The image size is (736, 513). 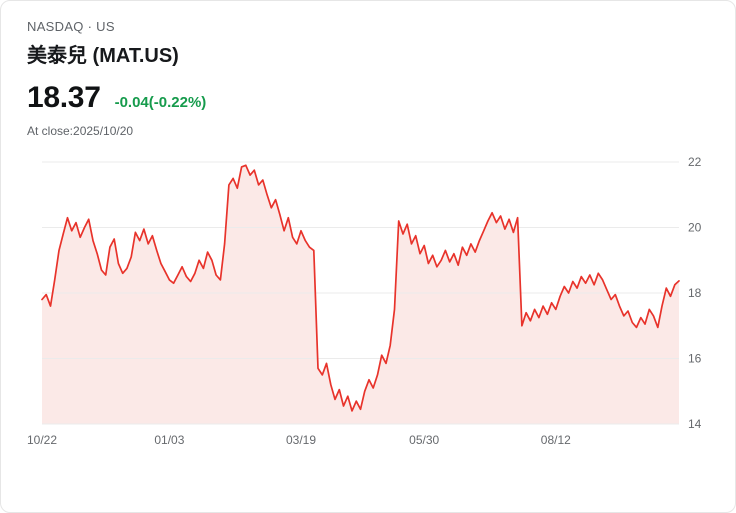 What do you see at coordinates (80, 131) in the screenshot?
I see `as-of-label: At close:2025/10/20` at bounding box center [80, 131].